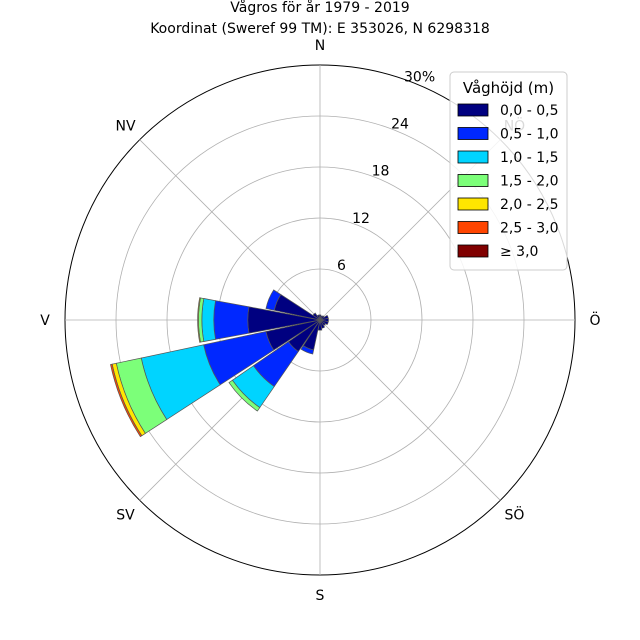 The image size is (640, 640). I want to click on rose-bars, so click(219, 363).